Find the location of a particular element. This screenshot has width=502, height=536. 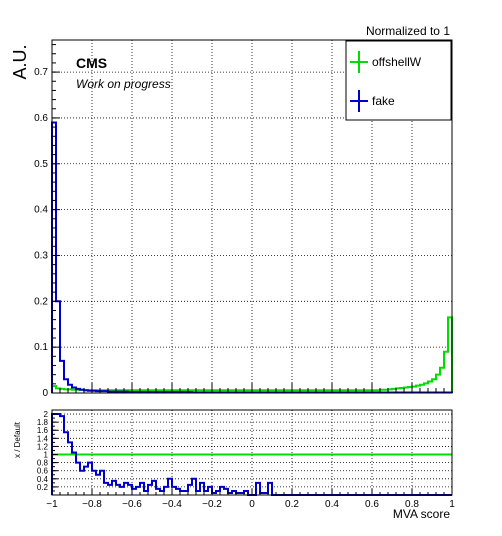

y-tick-label: 0.8 is located at coordinates (43, 463).